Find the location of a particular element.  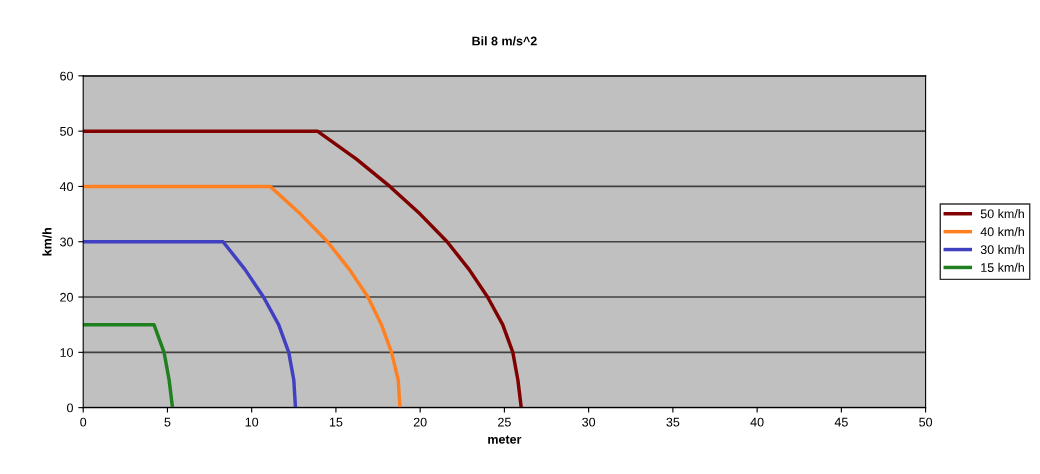

chart-title: Bil 8 m/s^2 is located at coordinates (504, 41).